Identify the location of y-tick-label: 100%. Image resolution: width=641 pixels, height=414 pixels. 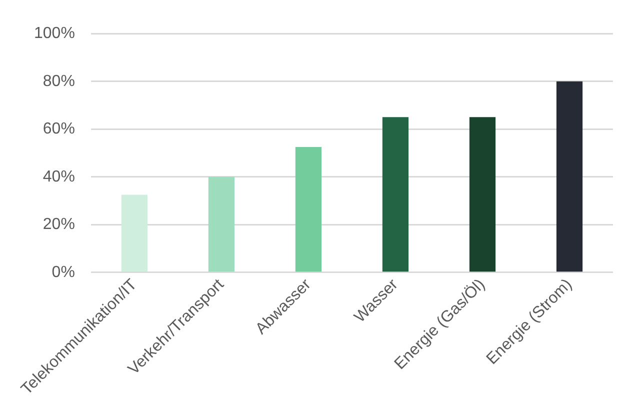
(54, 33).